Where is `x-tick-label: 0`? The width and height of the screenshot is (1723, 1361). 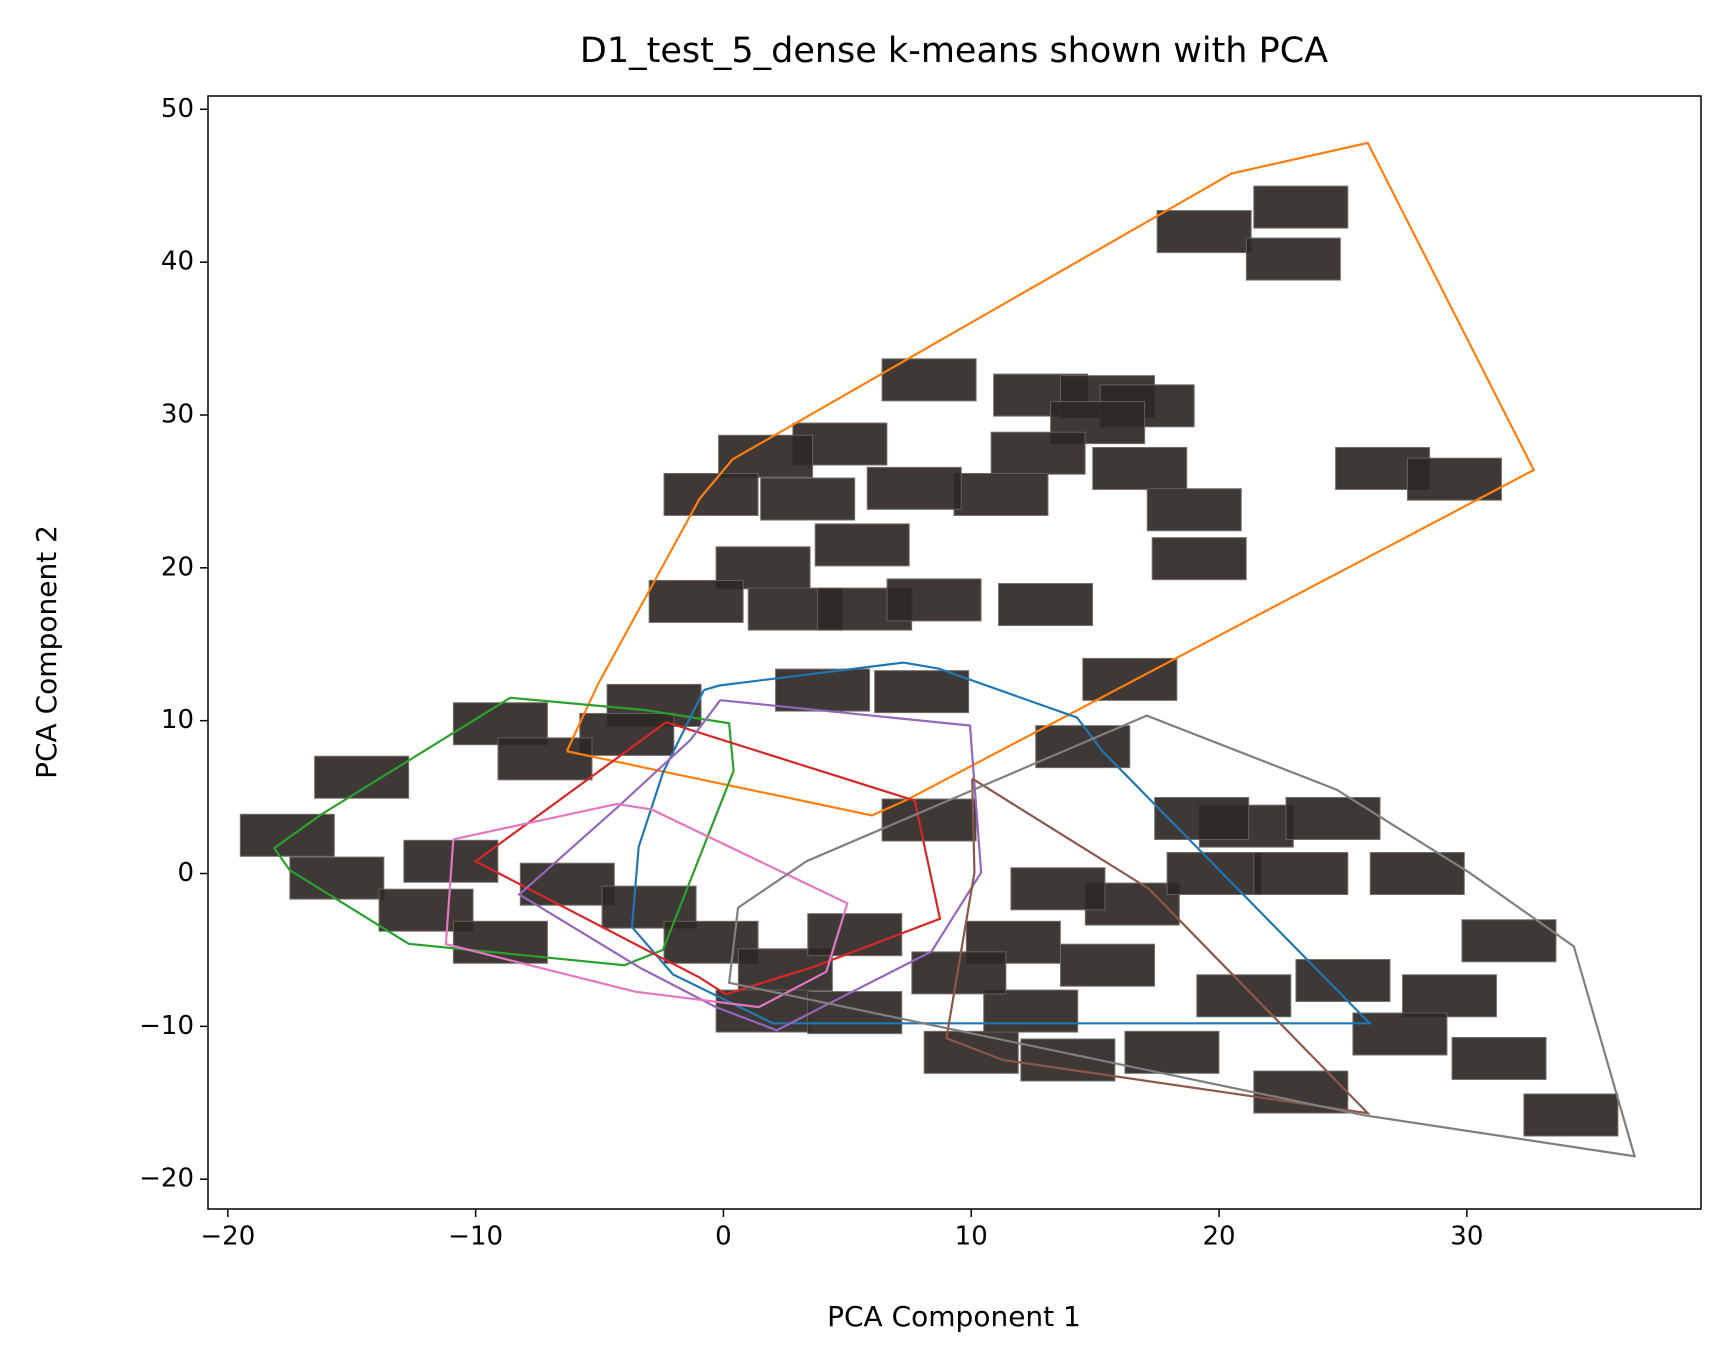 x-tick-label: 0 is located at coordinates (723, 1237).